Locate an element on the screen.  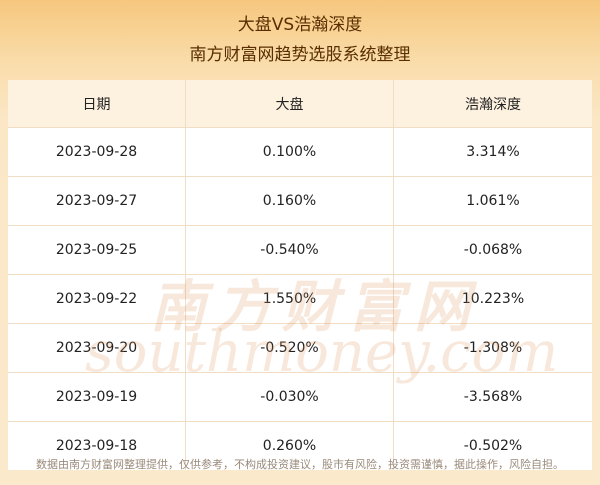
table-cell: 2023-09-27 is located at coordinates (97, 201).